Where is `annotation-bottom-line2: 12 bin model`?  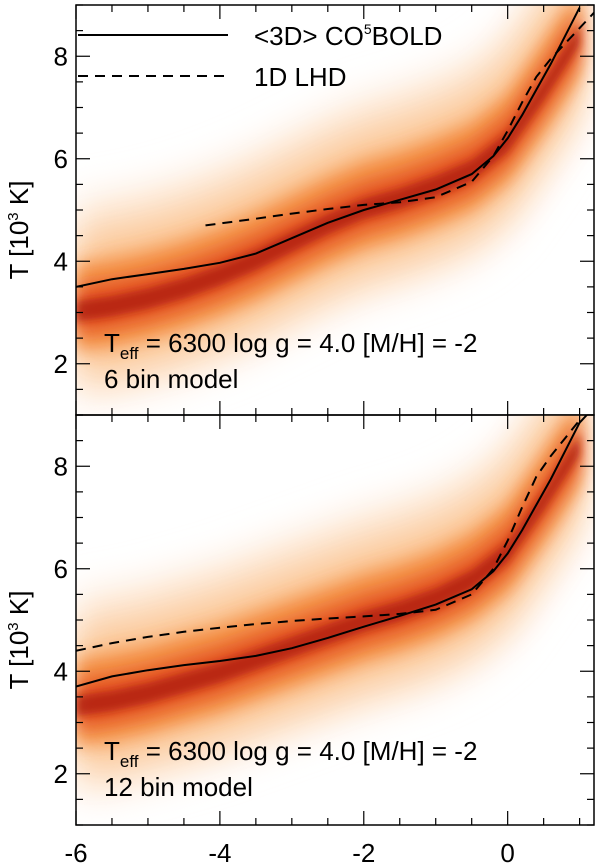
annotation-bottom-line2: 12 bin model is located at coordinates (178, 787).